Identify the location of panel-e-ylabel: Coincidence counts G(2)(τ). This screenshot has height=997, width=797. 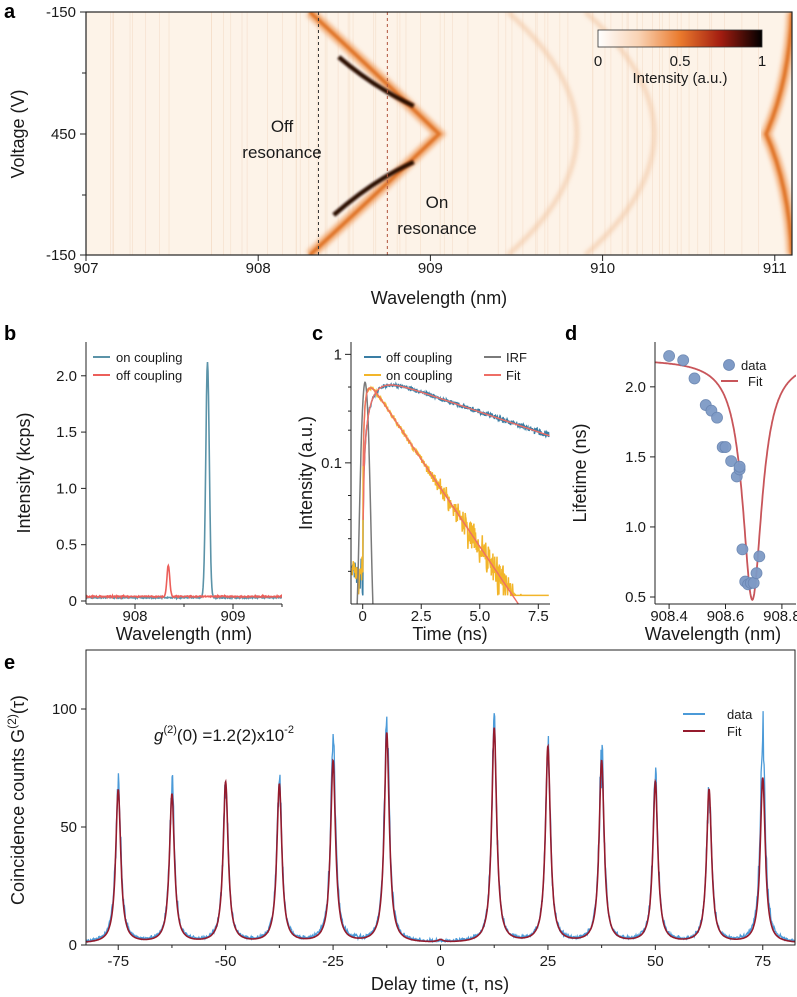
(16, 800).